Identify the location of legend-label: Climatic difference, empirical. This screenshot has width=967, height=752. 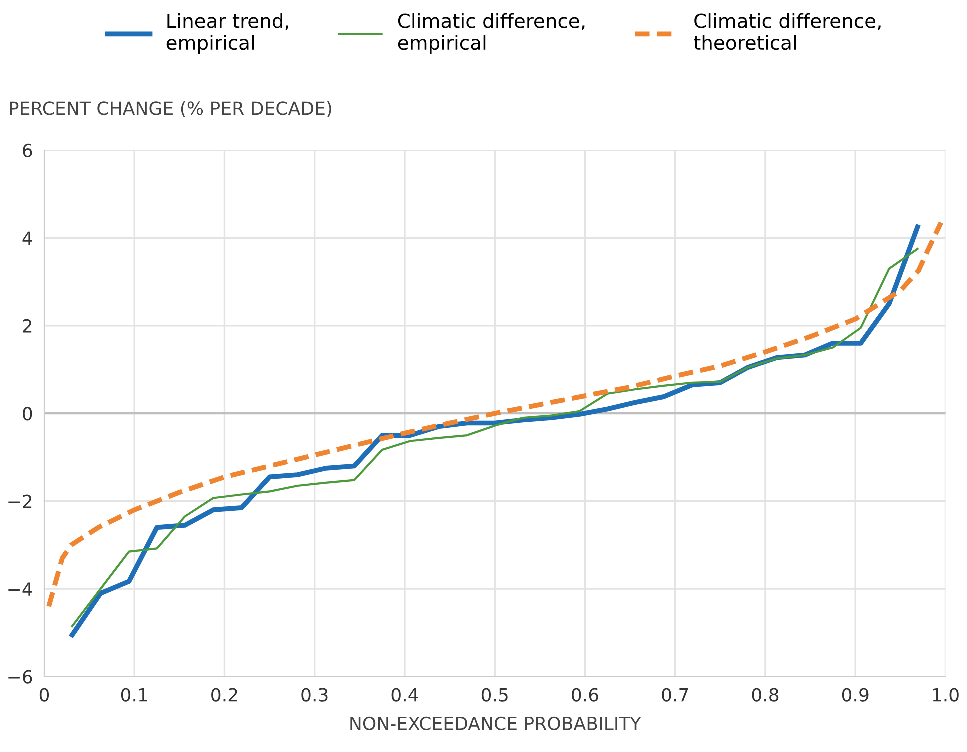
(491, 33).